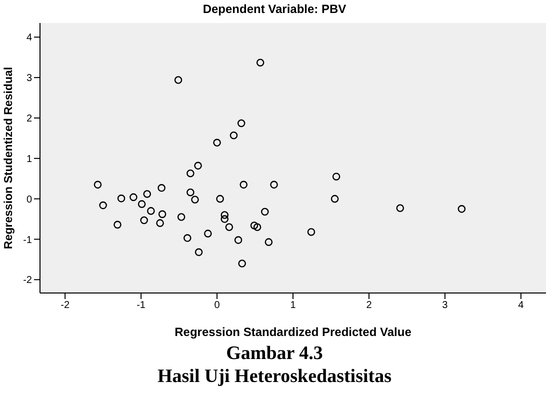  I want to click on x-tick-label: 2, so click(369, 306).